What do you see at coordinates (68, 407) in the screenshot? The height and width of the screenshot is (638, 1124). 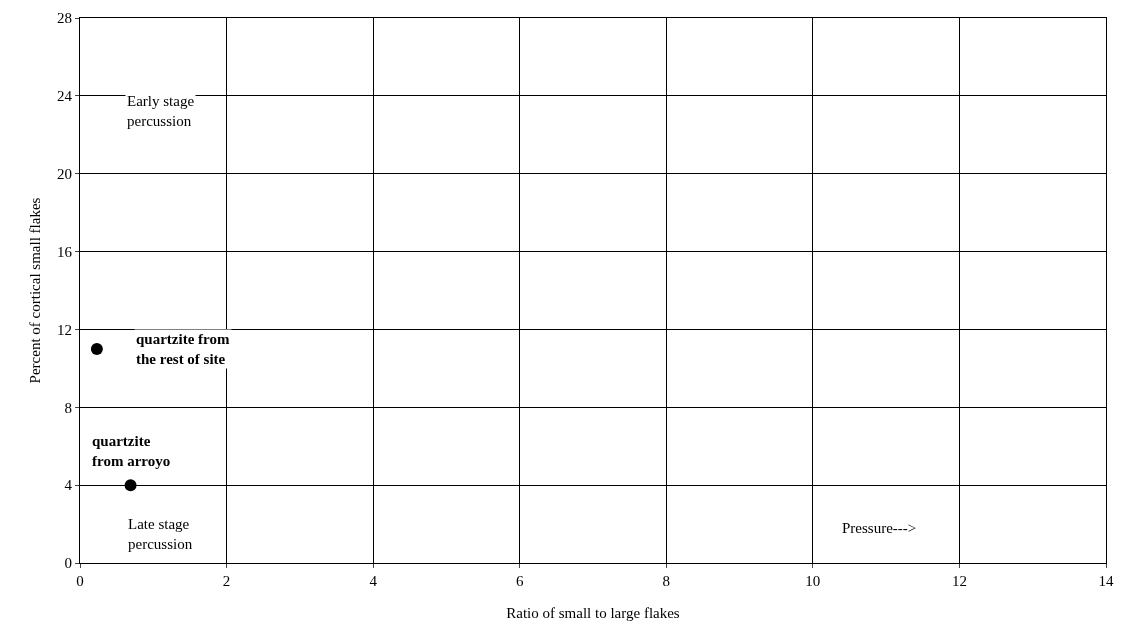 I see `y-tick-label: 8` at bounding box center [68, 407].